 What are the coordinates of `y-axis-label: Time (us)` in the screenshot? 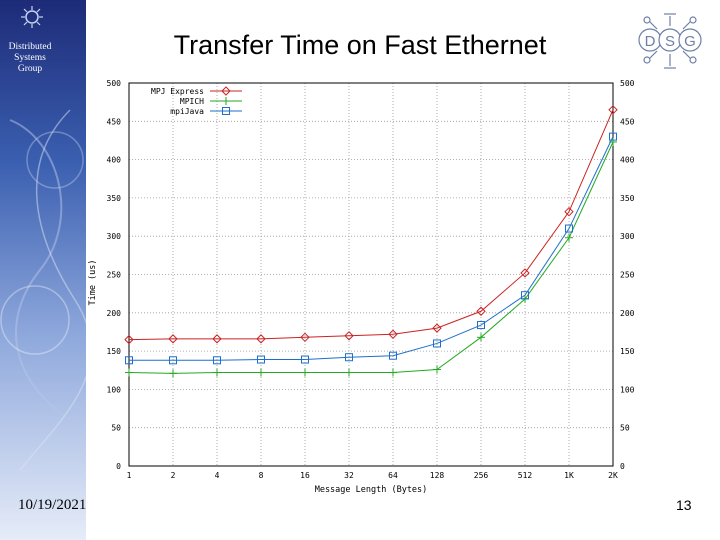 It's located at (93, 282).